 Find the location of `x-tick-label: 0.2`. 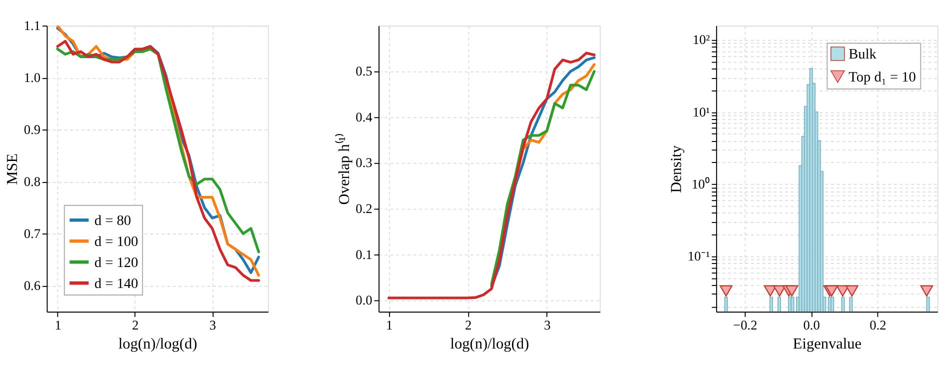

x-tick-label: 0.2 is located at coordinates (878, 324).